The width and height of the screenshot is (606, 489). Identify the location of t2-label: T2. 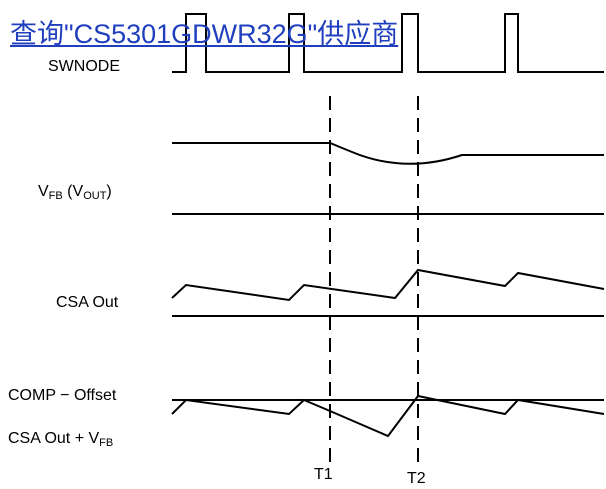
(416, 478).